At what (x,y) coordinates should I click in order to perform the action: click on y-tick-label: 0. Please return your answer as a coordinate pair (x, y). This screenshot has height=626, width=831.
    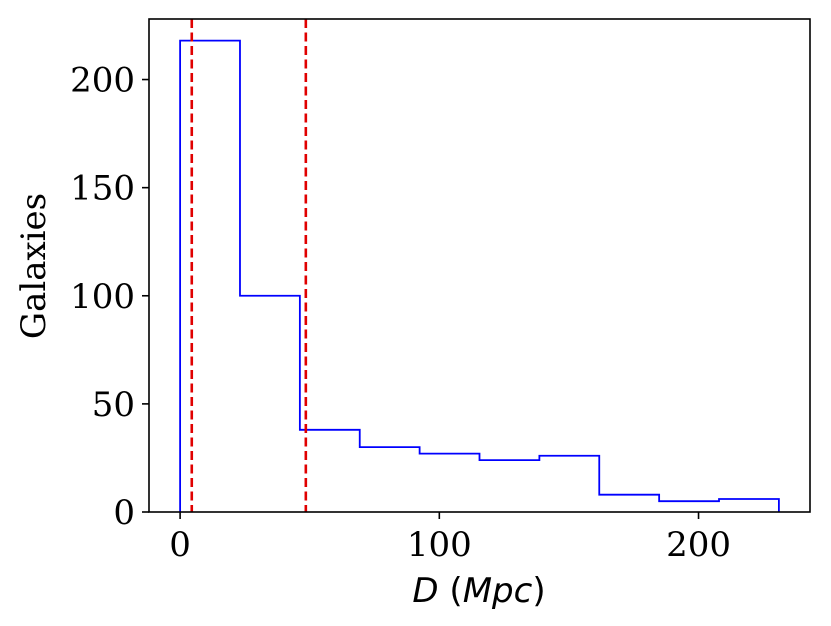
    Looking at the image, I should click on (124, 513).